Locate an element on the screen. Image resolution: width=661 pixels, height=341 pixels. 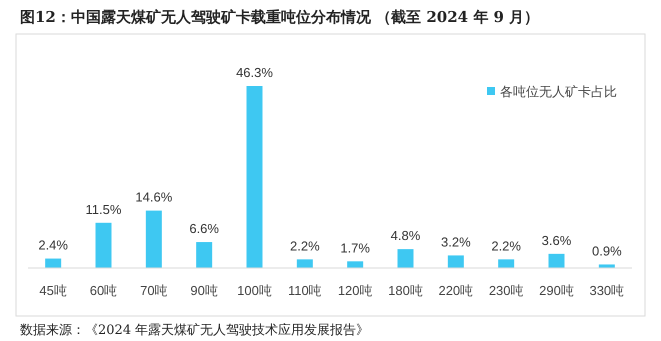
data-label: 0.9% is located at coordinates (607, 250).